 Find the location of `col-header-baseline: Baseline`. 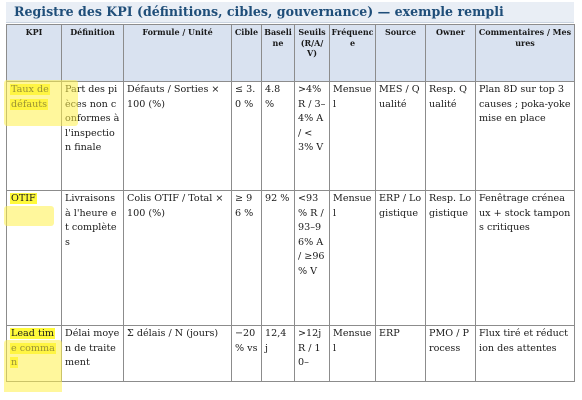

col-header-baseline: Baseline is located at coordinates (278, 53).